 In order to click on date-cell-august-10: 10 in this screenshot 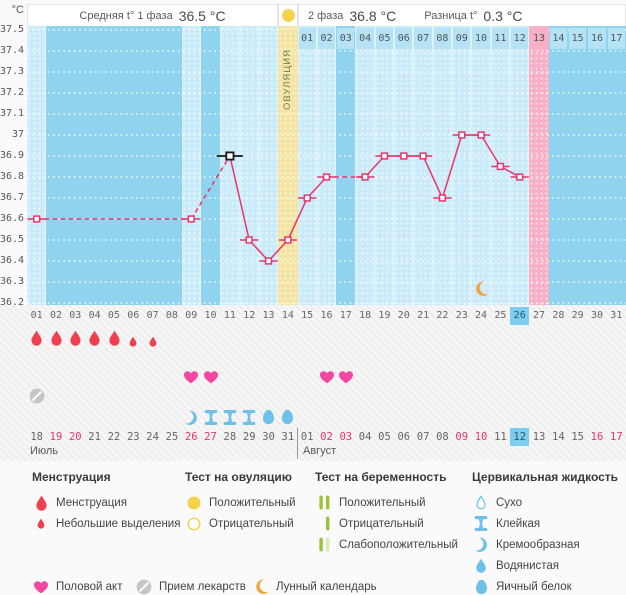, I will do `click(481, 437)`.